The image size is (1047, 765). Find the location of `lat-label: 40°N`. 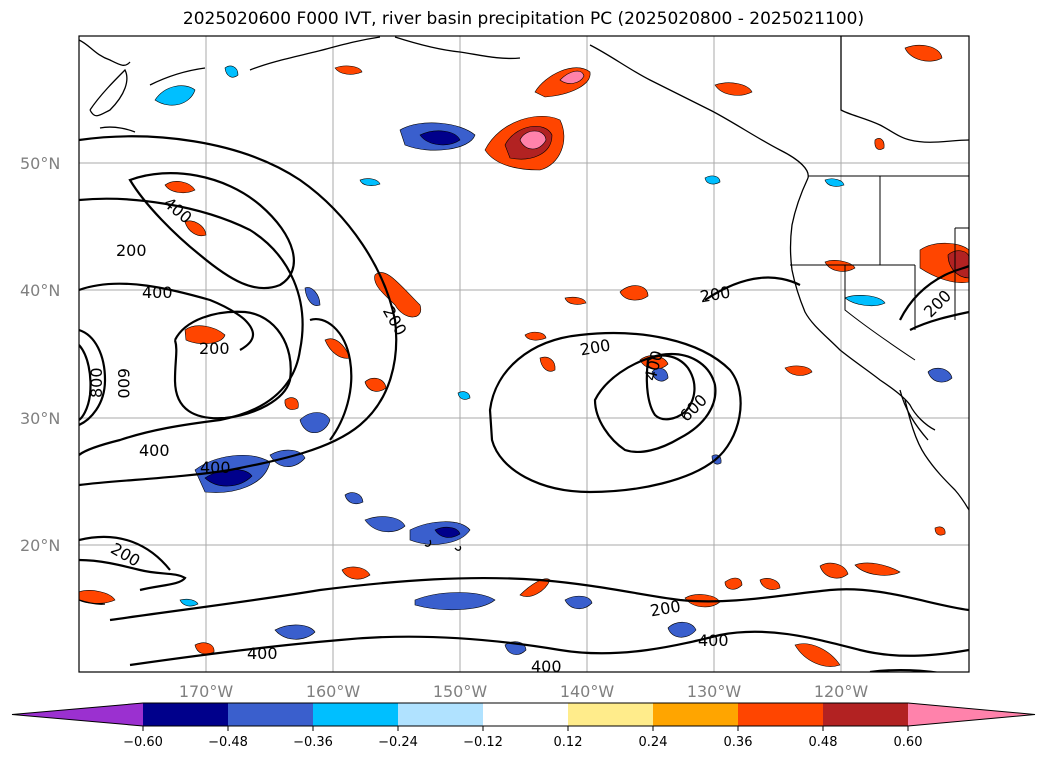

lat-label: 40°N is located at coordinates (40, 290).